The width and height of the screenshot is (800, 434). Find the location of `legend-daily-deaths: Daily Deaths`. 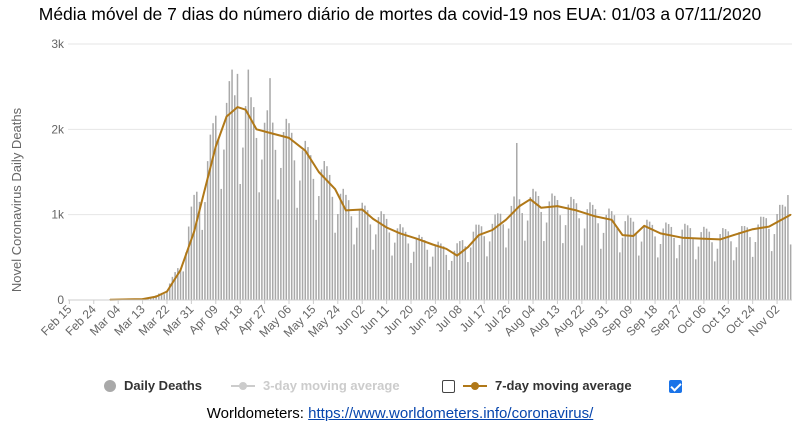

legend-daily-deaths: Daily Deaths is located at coordinates (153, 385).